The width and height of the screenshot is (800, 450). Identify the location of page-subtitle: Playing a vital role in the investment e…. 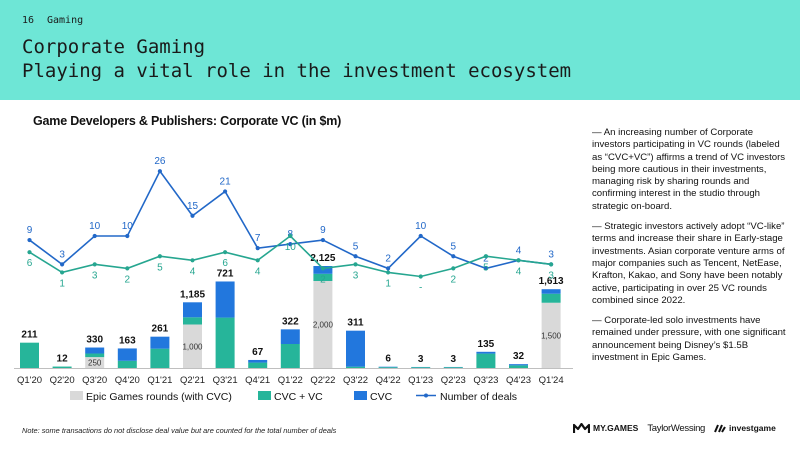
(297, 71).